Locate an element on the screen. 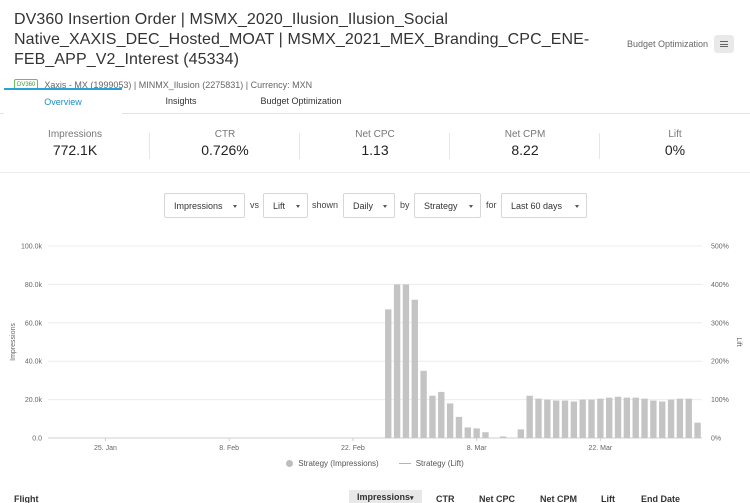 This screenshot has width=750, height=503. metric2-select-value: Lift is located at coordinates (279, 205).